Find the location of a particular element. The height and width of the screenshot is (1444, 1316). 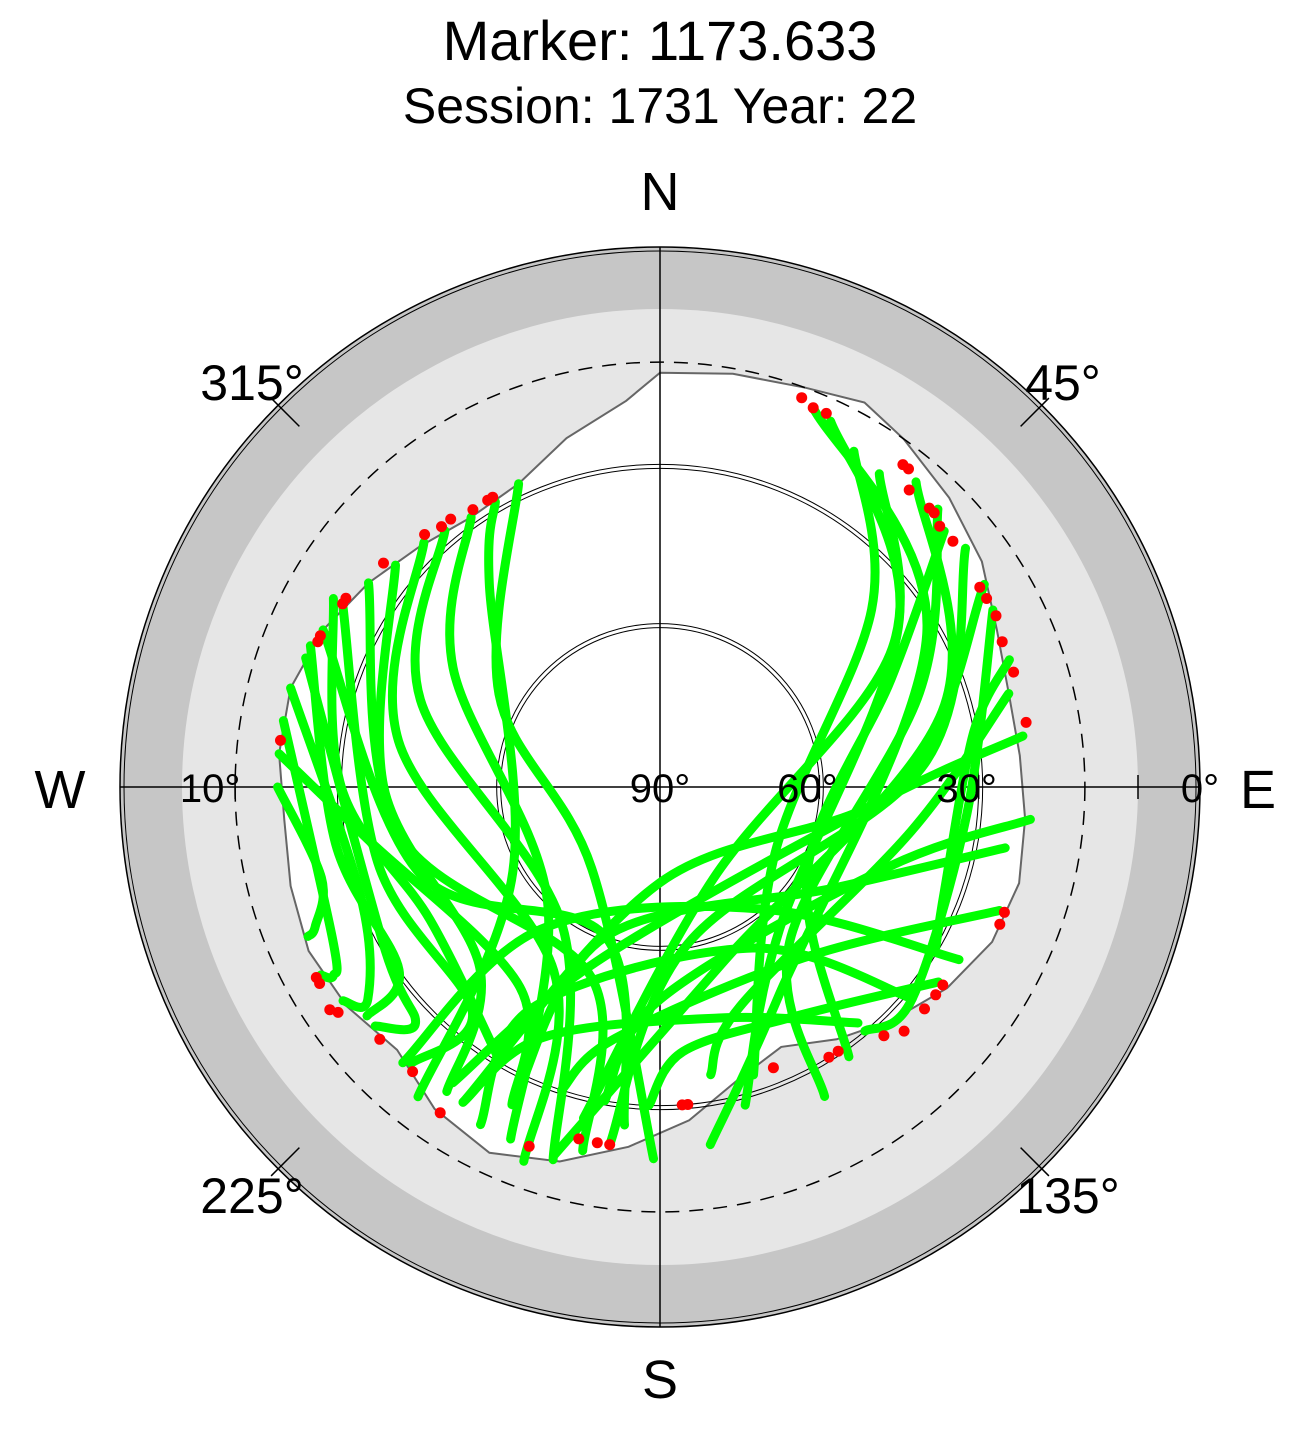

compass-south: S is located at coordinates (660, 1380).